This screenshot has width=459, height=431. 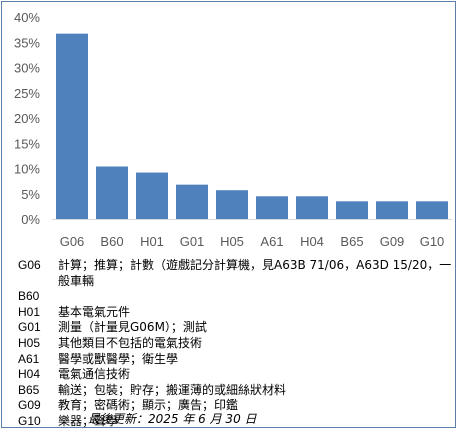 I want to click on legend-row: B60, so click(x=235, y=297).